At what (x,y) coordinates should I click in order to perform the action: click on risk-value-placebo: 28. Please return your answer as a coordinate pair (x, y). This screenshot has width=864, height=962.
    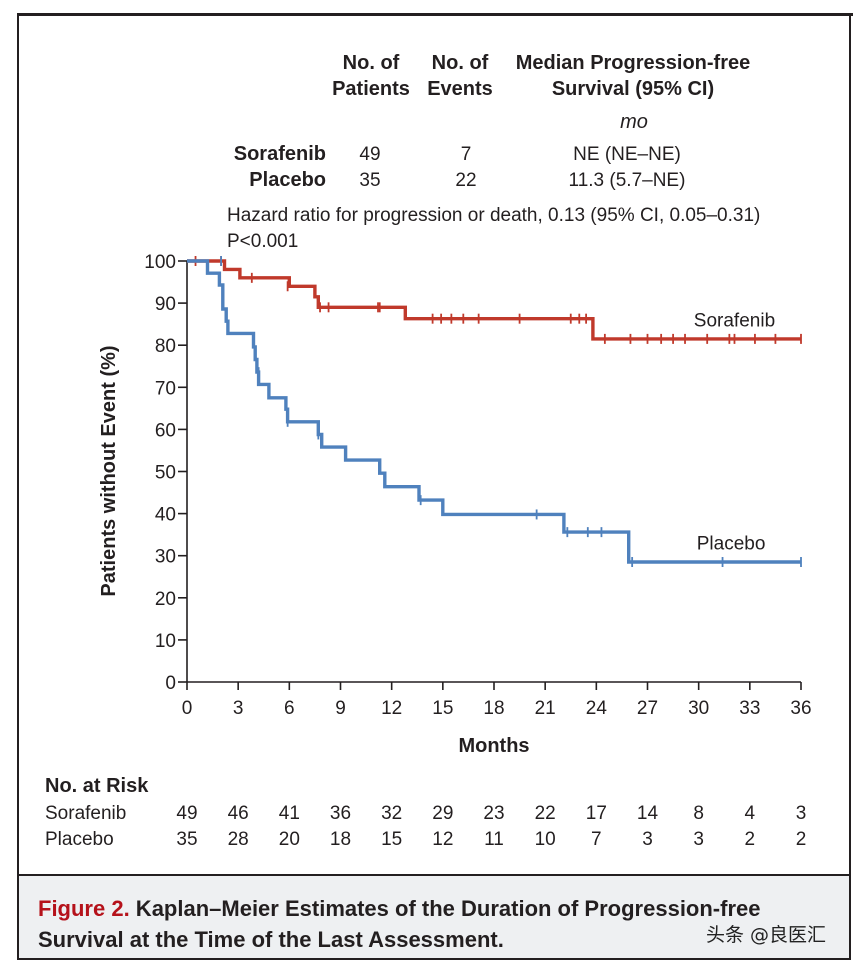
    Looking at the image, I should click on (238, 839).